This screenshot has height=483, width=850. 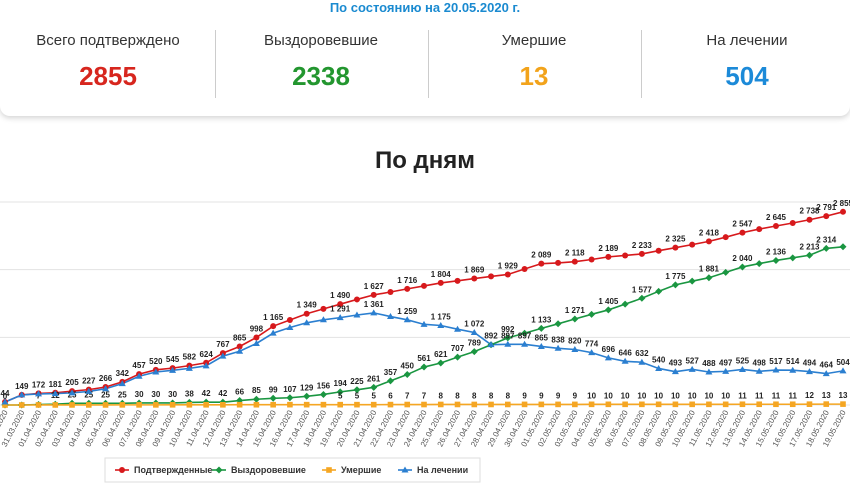 What do you see at coordinates (441, 274) in the screenshot?
I see `value-label: 1 804` at bounding box center [441, 274].